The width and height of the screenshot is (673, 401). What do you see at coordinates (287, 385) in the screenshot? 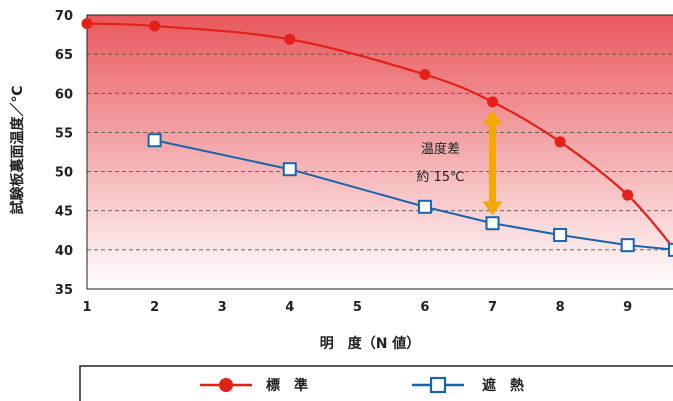
I see `legend-label-standard: 標 準` at bounding box center [287, 385].